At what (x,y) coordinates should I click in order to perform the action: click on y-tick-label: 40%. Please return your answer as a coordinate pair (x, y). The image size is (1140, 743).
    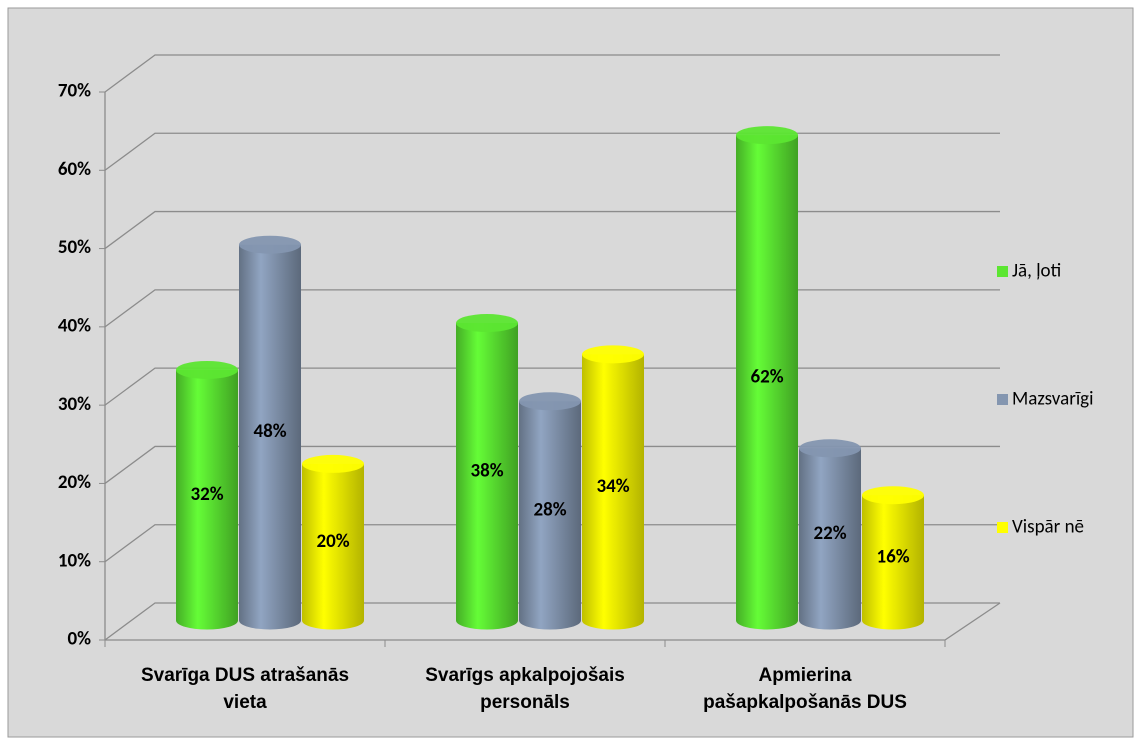
    Looking at the image, I should click on (74, 325).